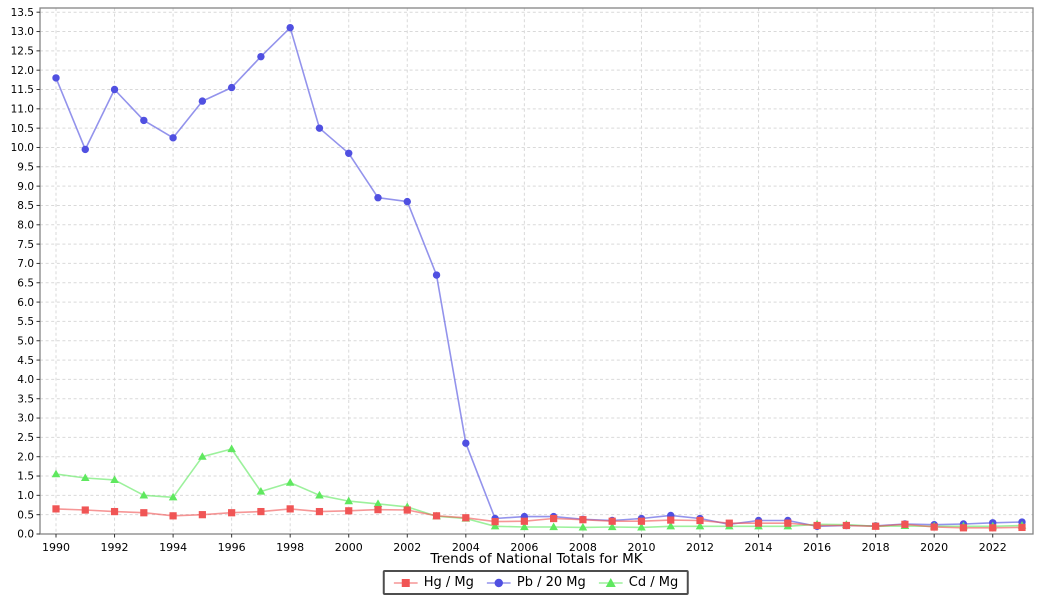 The height and width of the screenshot is (600, 1050). I want to click on svg-text: 1998, so click(290, 547).